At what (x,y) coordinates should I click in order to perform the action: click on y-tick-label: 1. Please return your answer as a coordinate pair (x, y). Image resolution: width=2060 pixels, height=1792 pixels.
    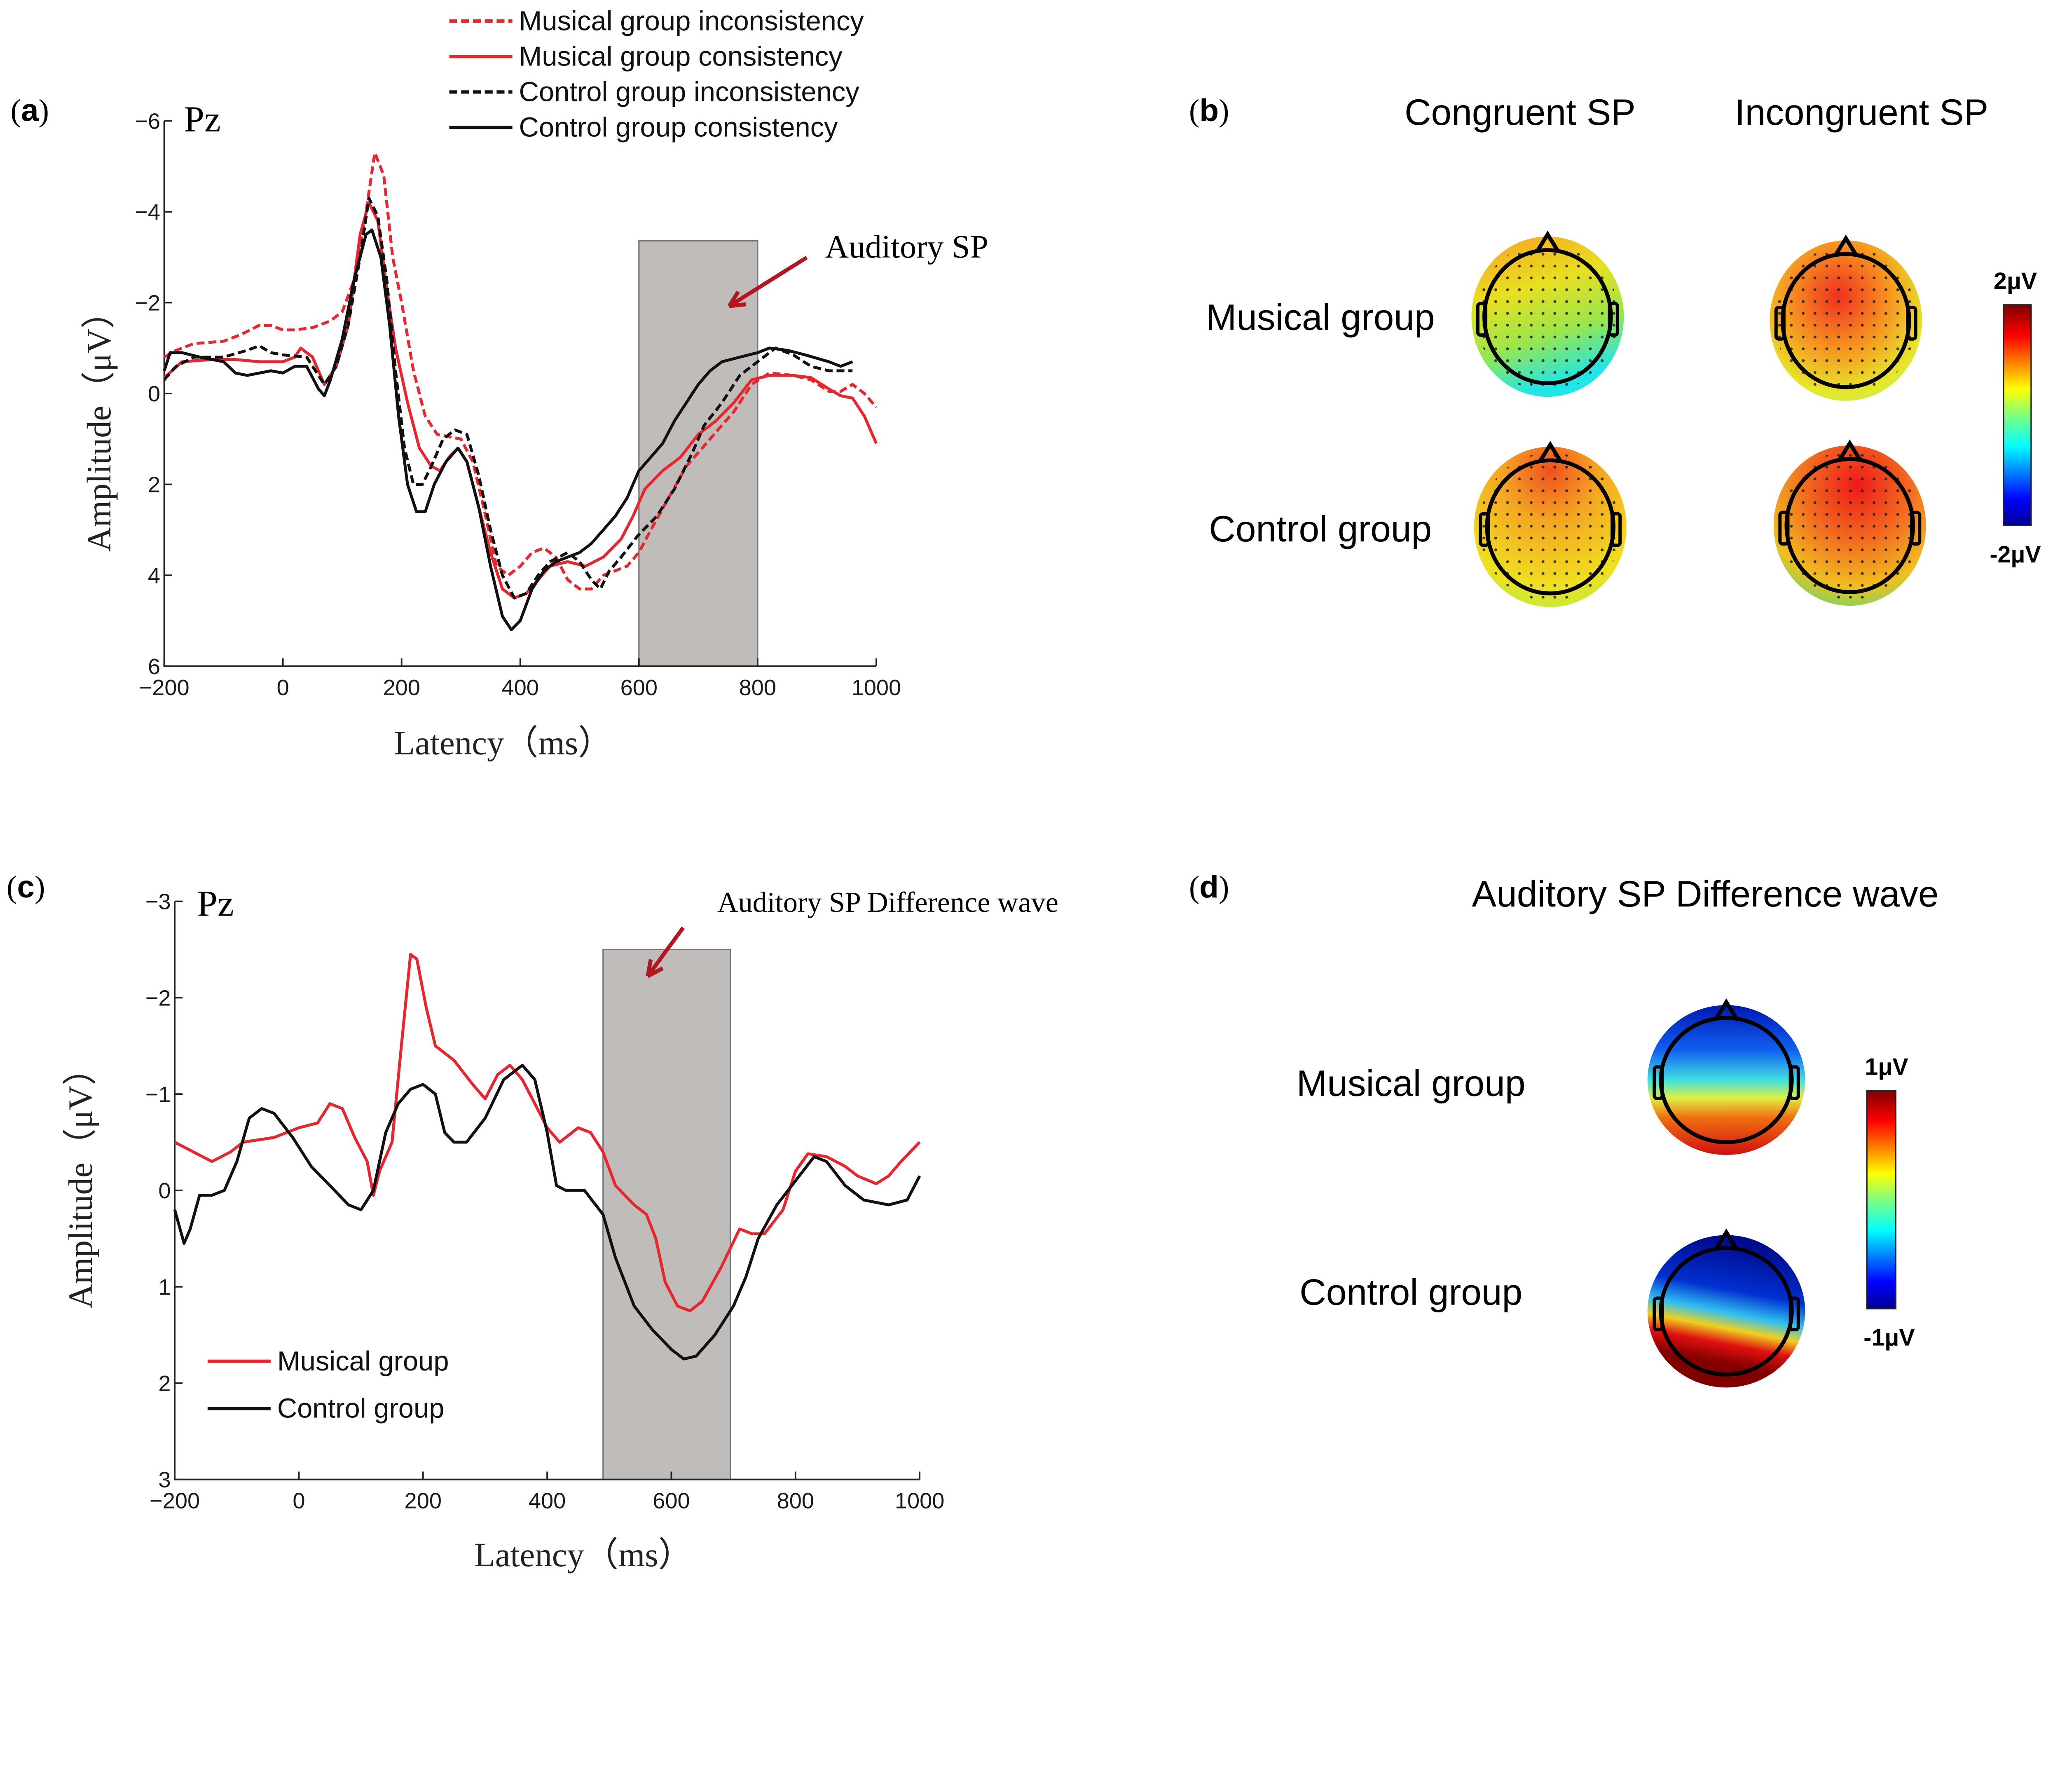
    Looking at the image, I should click on (164, 1287).